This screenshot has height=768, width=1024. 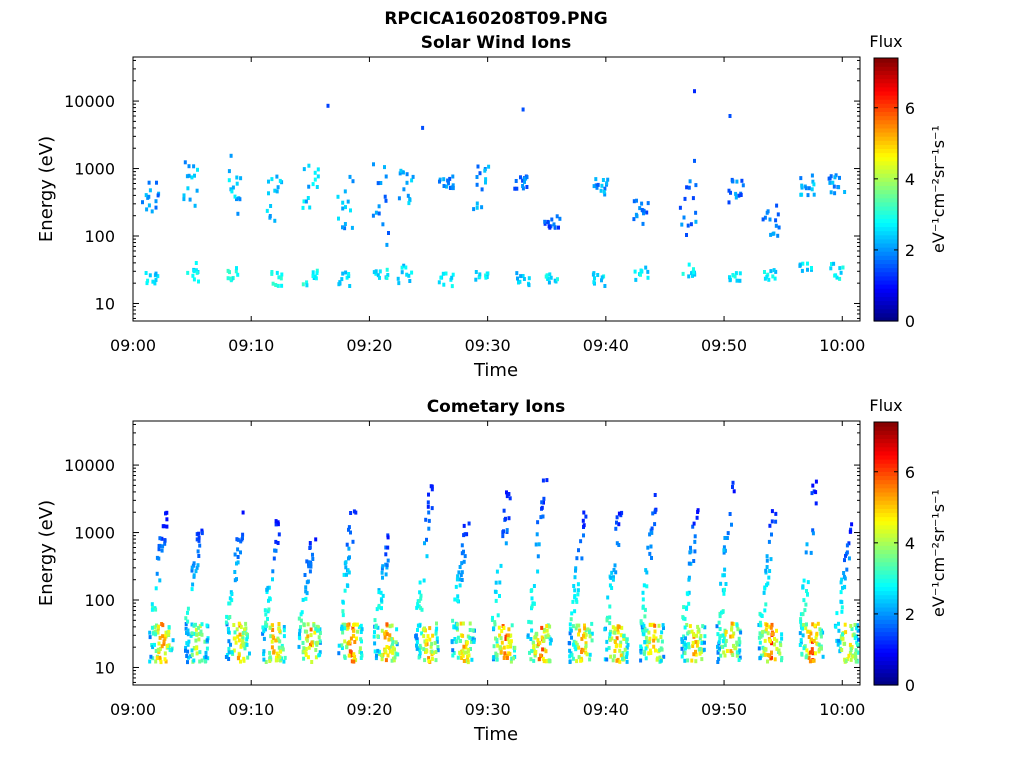 I want to click on x-tick-label: 09:50, so click(x=724, y=345).